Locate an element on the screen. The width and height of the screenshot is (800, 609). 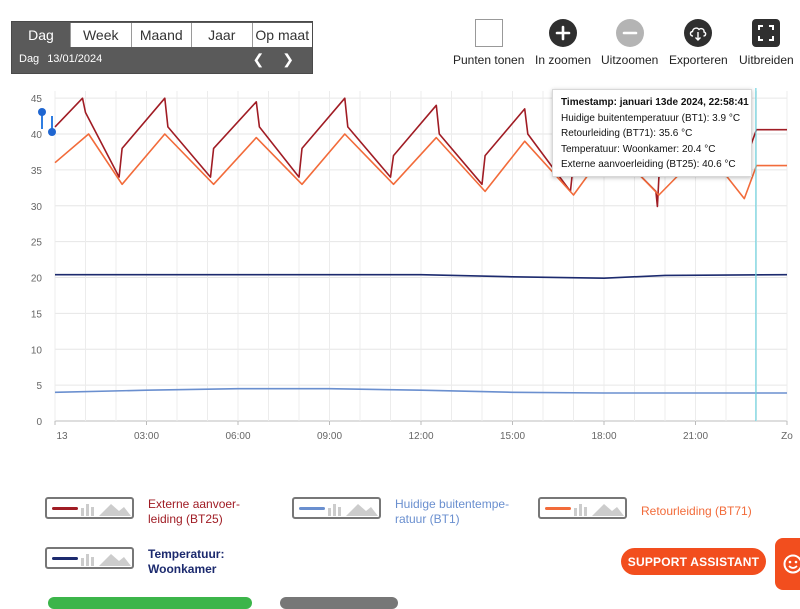
chevron-right-icon: ❯ is located at coordinates (288, 59).